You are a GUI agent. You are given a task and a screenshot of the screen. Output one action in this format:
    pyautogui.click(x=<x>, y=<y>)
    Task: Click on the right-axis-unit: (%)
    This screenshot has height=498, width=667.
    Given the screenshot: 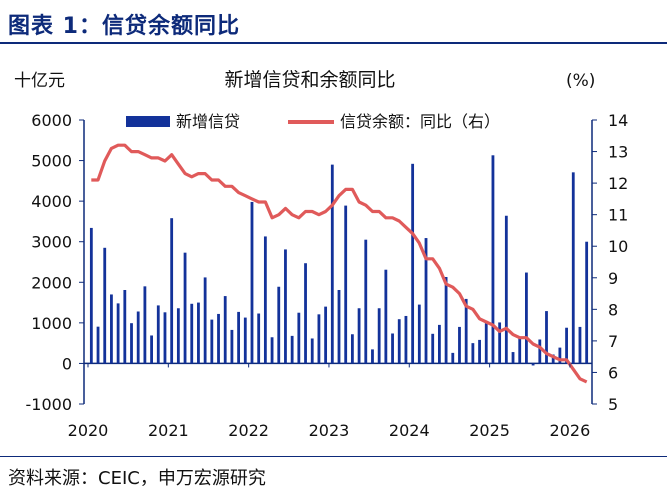 What is the action you would take?
    pyautogui.click(x=580, y=81)
    